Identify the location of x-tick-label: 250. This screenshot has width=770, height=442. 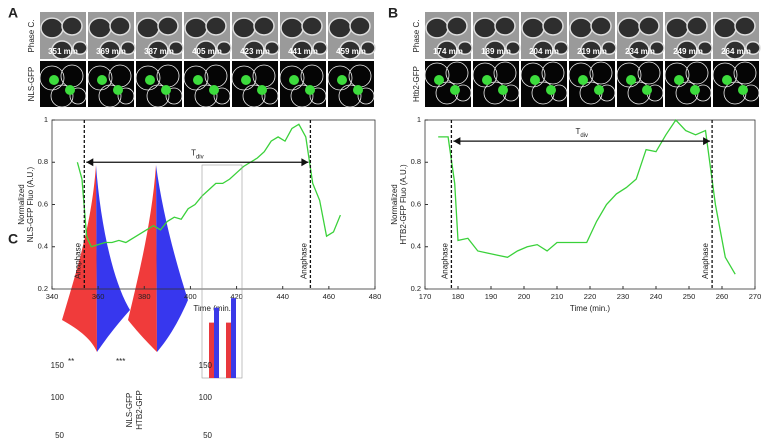
(689, 296).